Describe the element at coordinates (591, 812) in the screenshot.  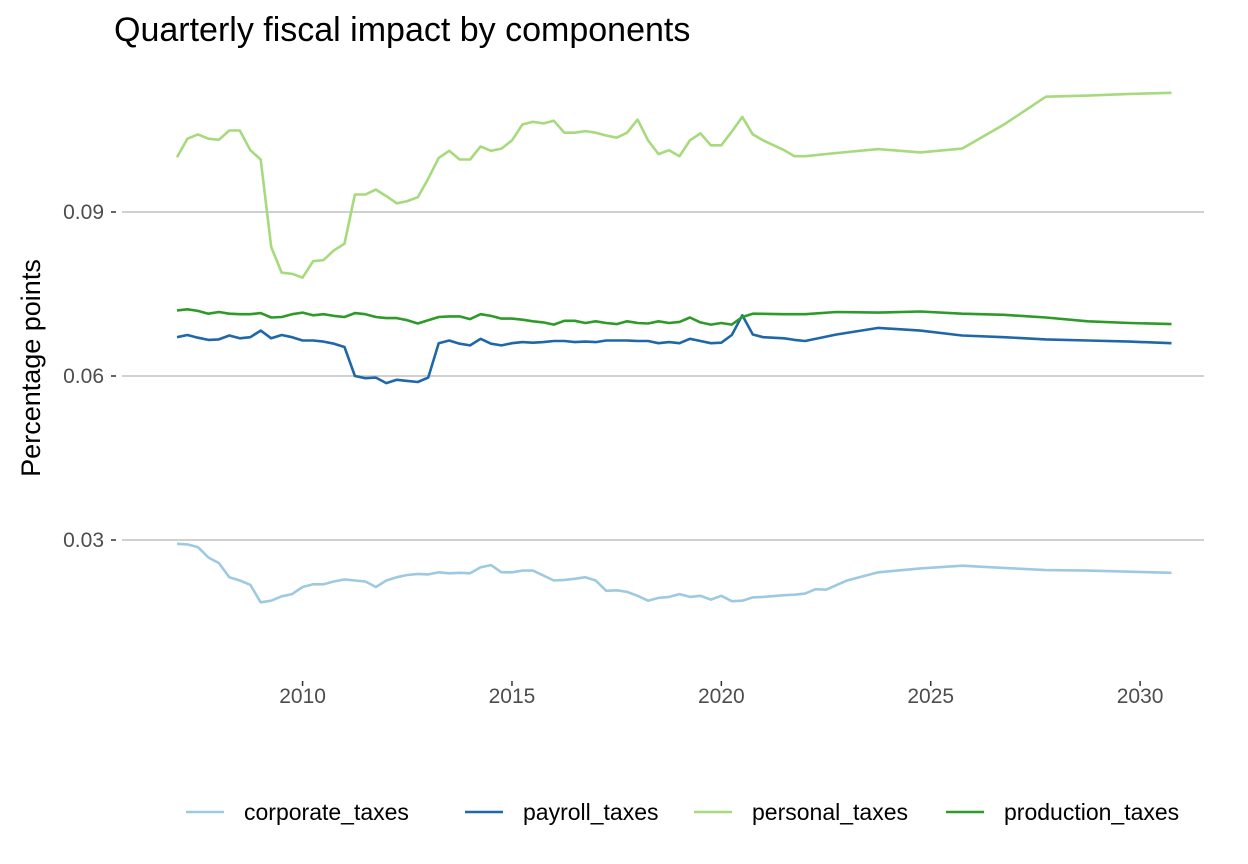
I see `legend-label: payroll_taxes` at that location.